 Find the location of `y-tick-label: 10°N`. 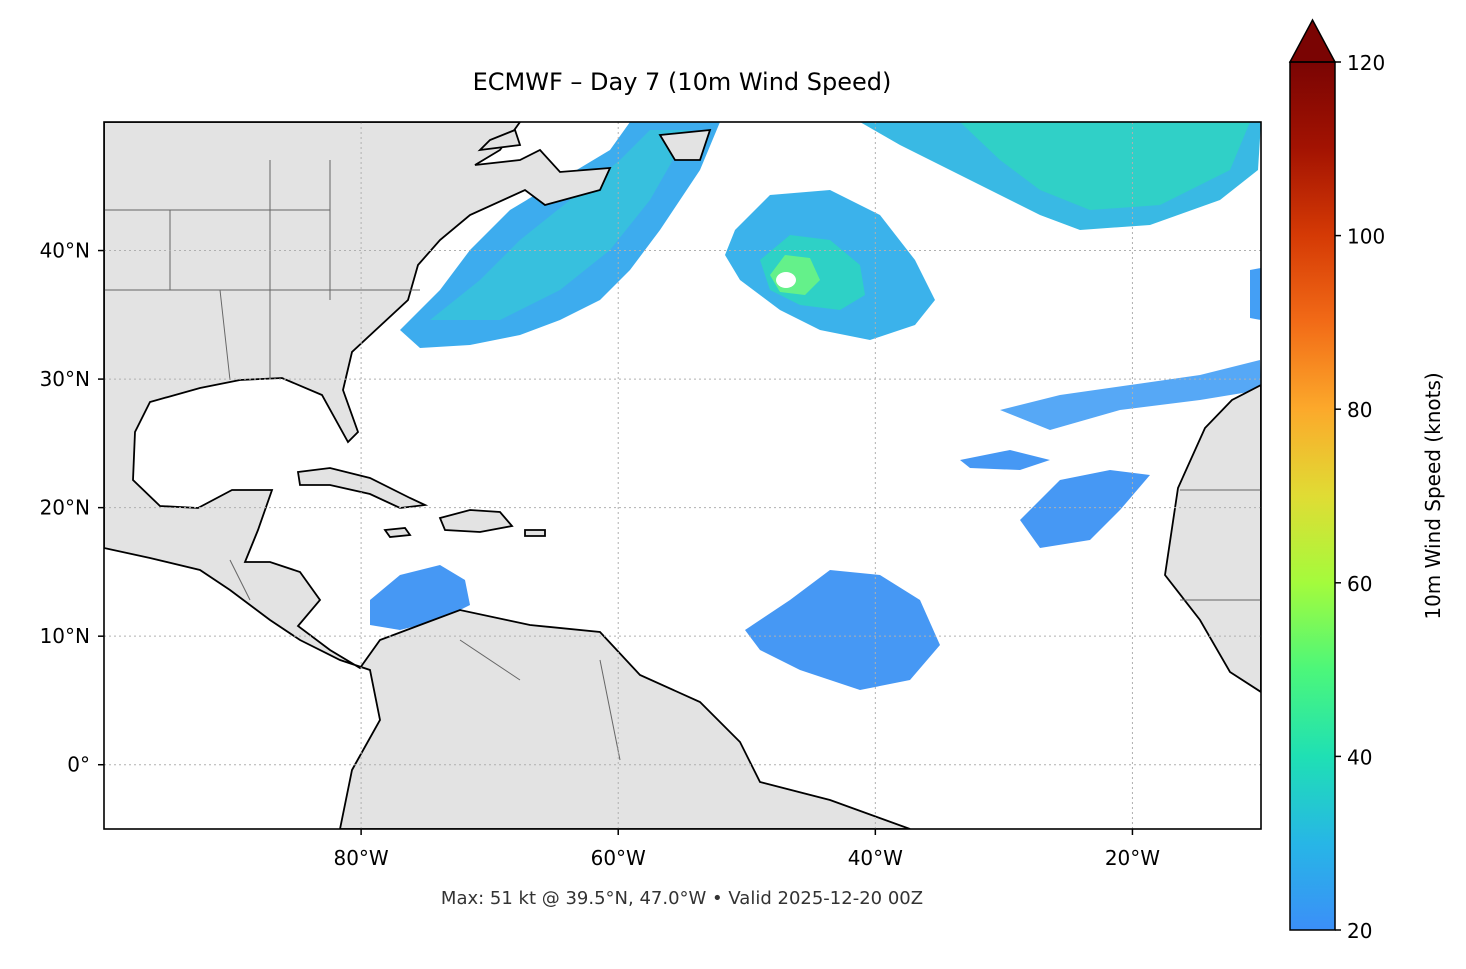

y-tick-label: 10°N is located at coordinates (65, 636).